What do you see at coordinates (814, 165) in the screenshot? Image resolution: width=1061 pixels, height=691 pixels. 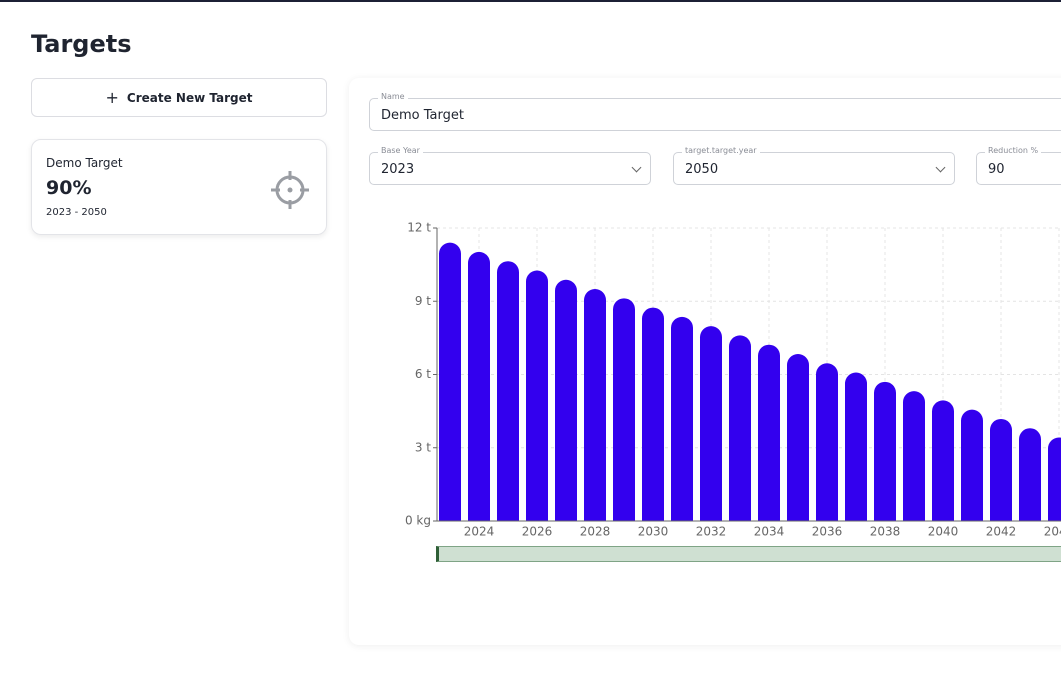 I see `target-year-select: target.target.year 2050` at bounding box center [814, 165].